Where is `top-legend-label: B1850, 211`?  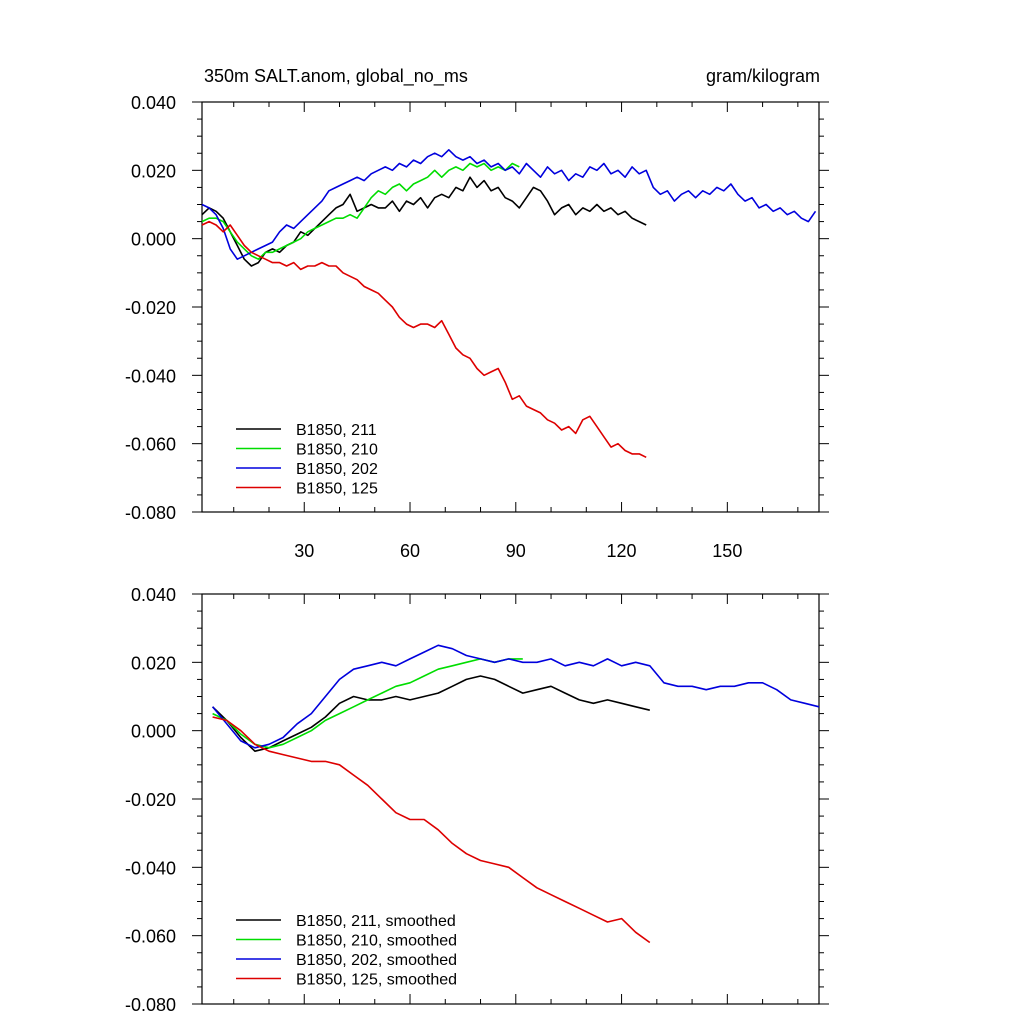 top-legend-label: B1850, 211 is located at coordinates (336, 430).